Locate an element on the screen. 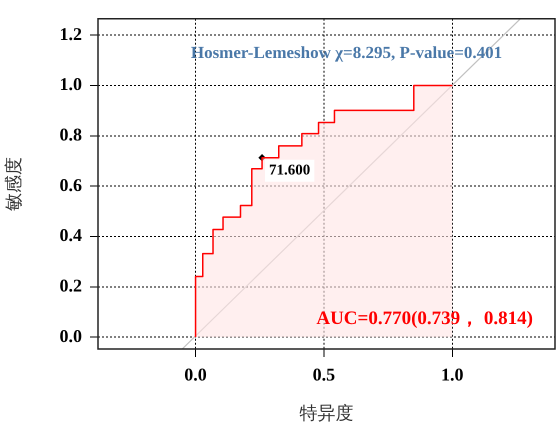  y-tick-label: 0.2 is located at coordinates (71, 285).